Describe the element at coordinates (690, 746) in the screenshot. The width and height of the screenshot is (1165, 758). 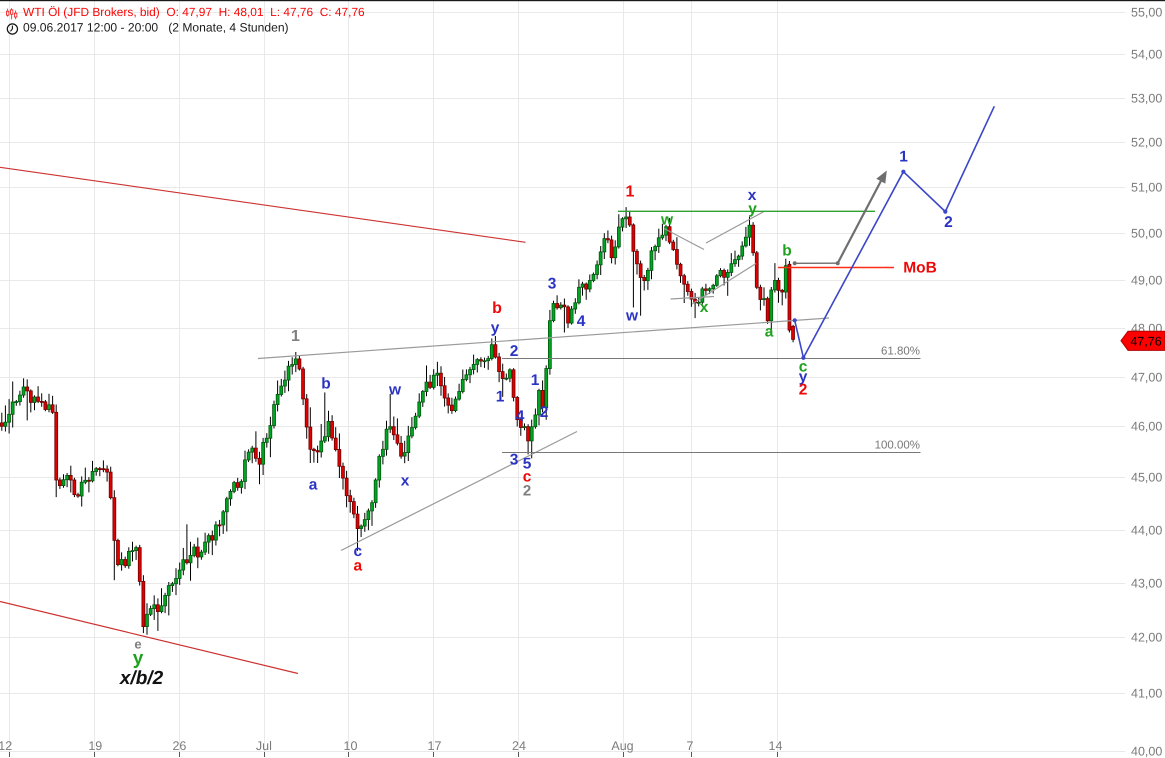
I see `svg-text: 7` at that location.